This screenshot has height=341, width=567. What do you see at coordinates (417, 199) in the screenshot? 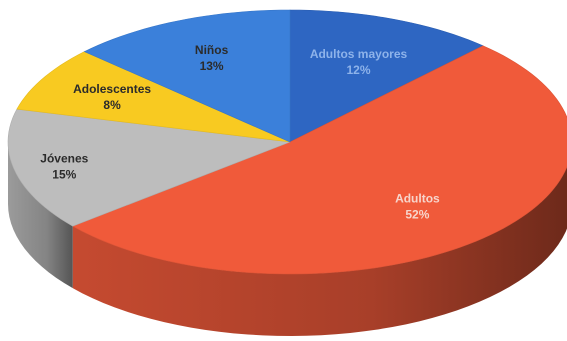
I see `slice-label-adultos: Adultos` at bounding box center [417, 199].